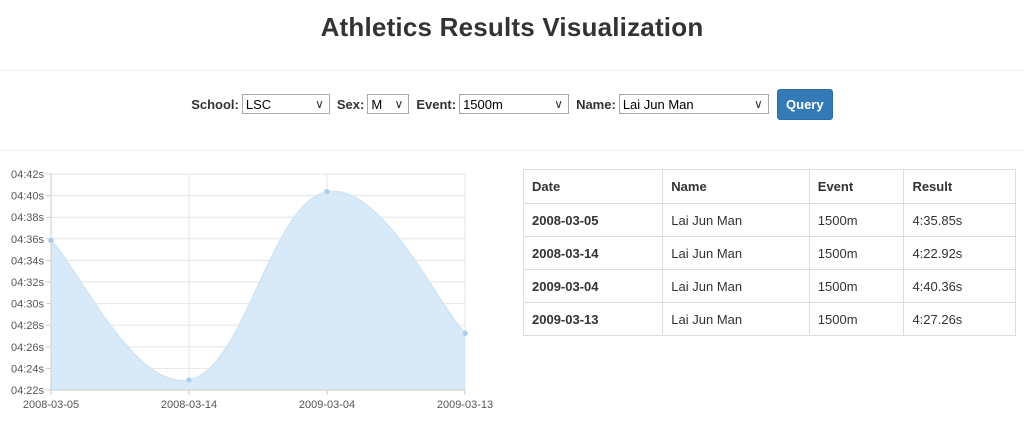  What do you see at coordinates (436, 104) in the screenshot?
I see `event-label: Event:` at bounding box center [436, 104].